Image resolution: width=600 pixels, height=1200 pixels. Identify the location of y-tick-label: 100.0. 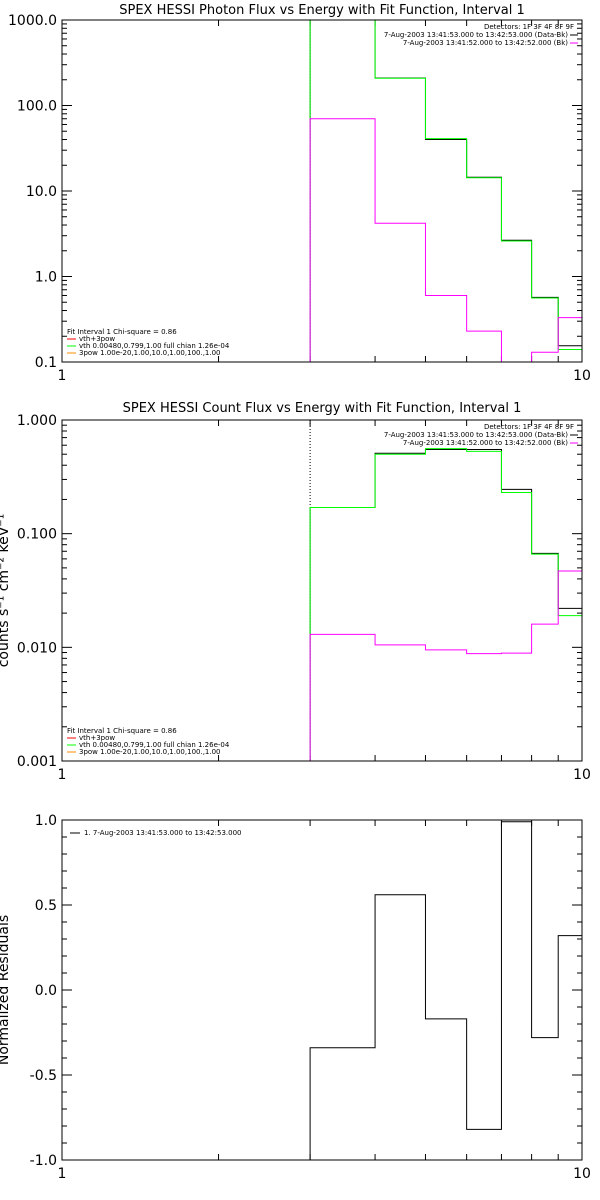
(37, 107).